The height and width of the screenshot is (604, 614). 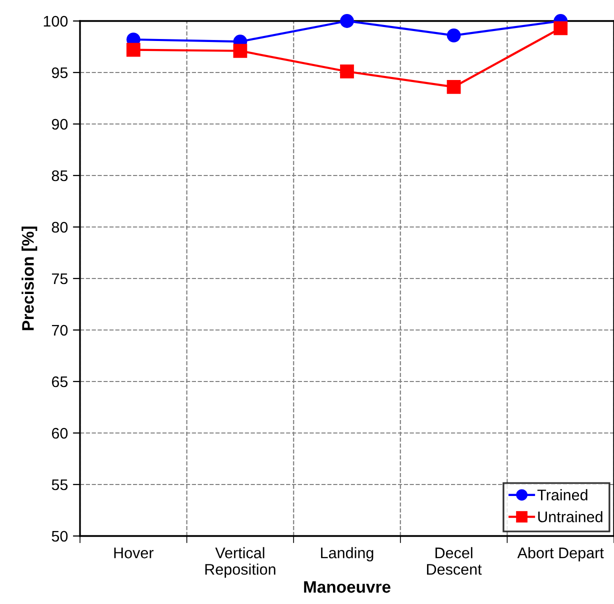 I want to click on y-tick-label: 80, so click(x=60, y=227).